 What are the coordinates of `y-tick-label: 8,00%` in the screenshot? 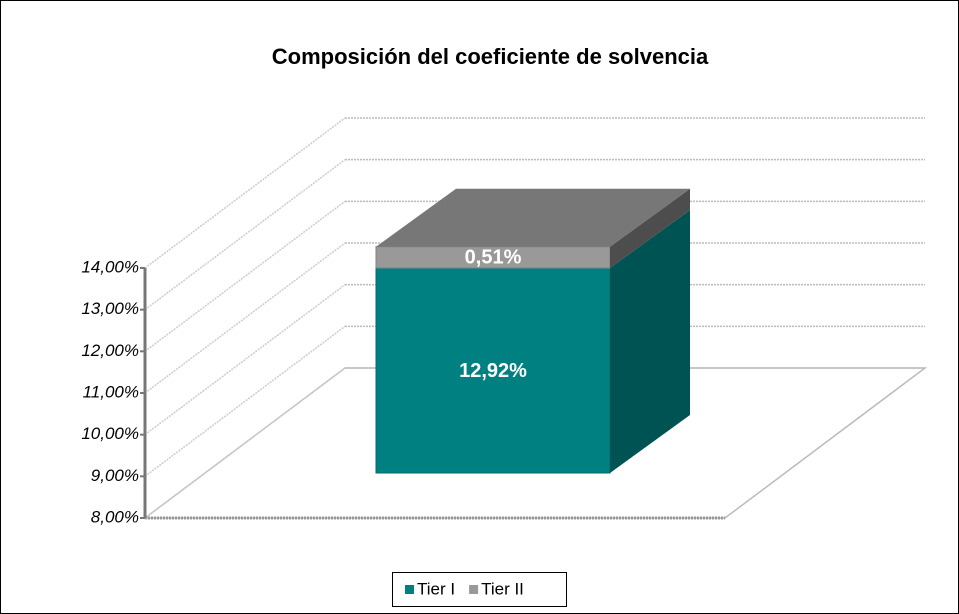 It's located at (115, 516).